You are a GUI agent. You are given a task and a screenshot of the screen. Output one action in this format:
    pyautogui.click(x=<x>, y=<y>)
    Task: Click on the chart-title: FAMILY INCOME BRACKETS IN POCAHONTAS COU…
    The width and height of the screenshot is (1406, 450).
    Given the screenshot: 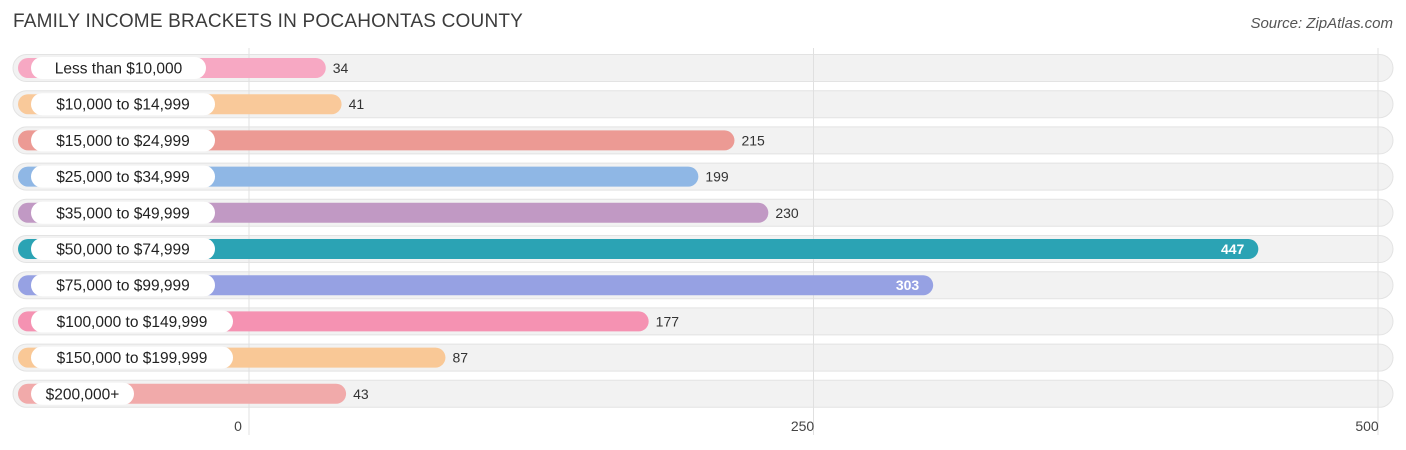 What is the action you would take?
    pyautogui.click(x=268, y=21)
    